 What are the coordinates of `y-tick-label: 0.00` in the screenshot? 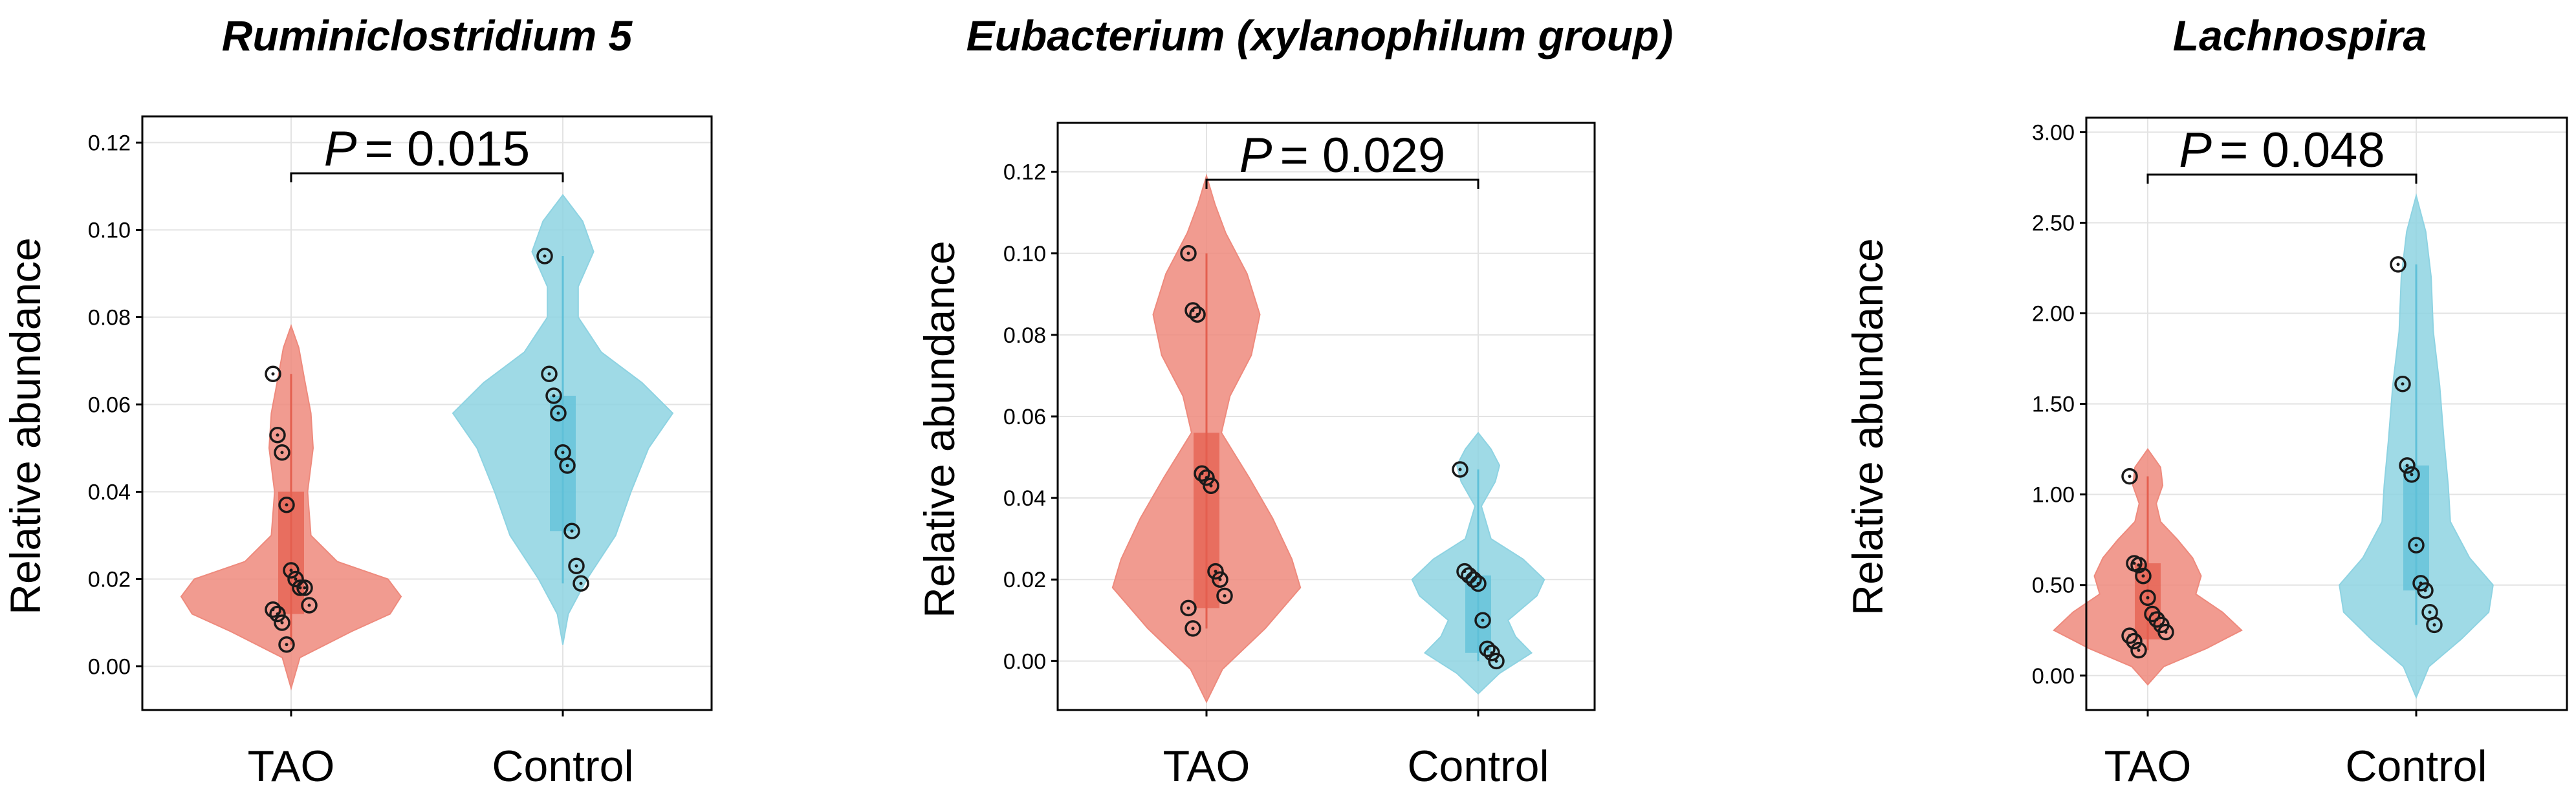 It's located at (109, 668).